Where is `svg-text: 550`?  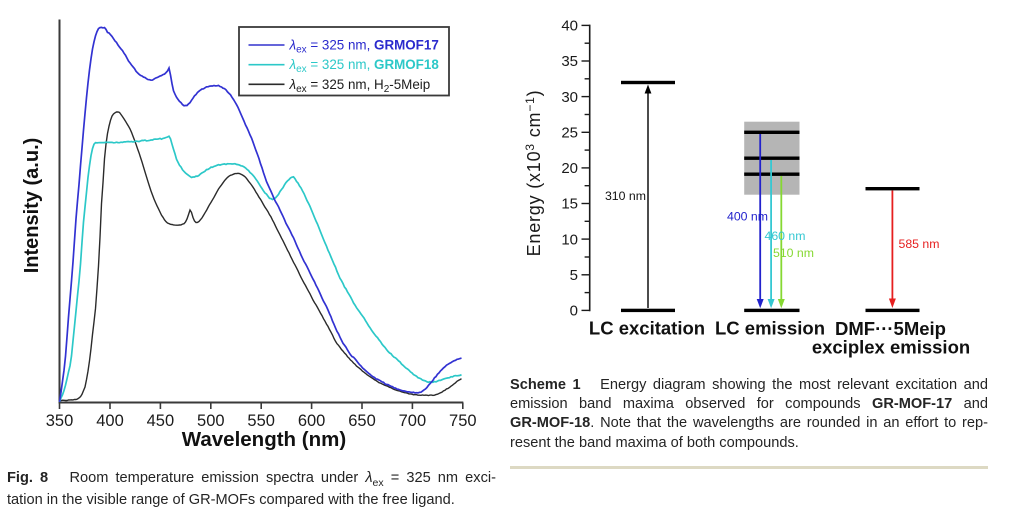 svg-text: 550 is located at coordinates (261, 421).